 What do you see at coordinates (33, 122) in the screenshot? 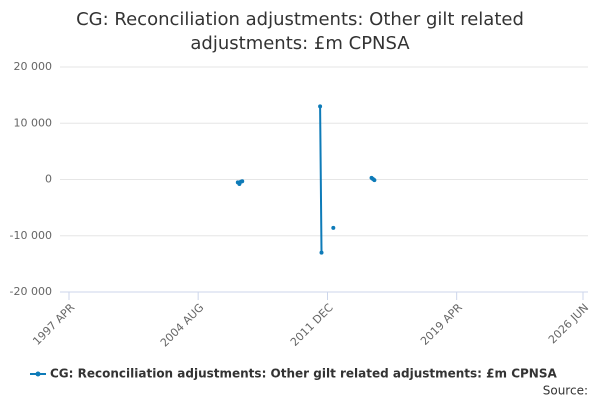
I see `y-tick-label: 10 000` at bounding box center [33, 122].